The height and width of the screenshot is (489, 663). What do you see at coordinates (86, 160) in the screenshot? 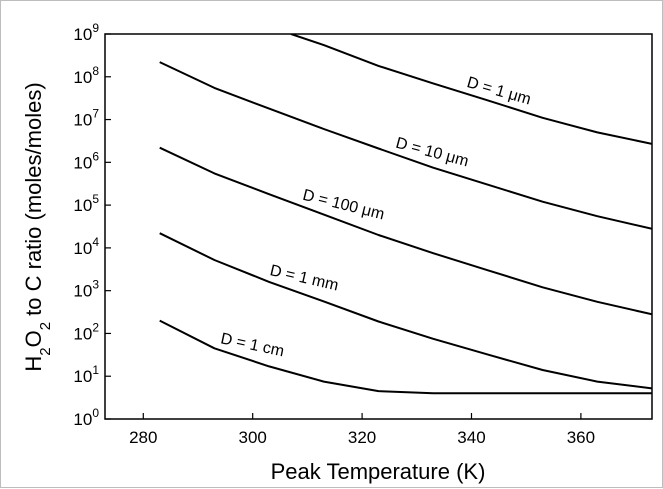
I see `y-tick-label: 10⁶` at bounding box center [86, 160].